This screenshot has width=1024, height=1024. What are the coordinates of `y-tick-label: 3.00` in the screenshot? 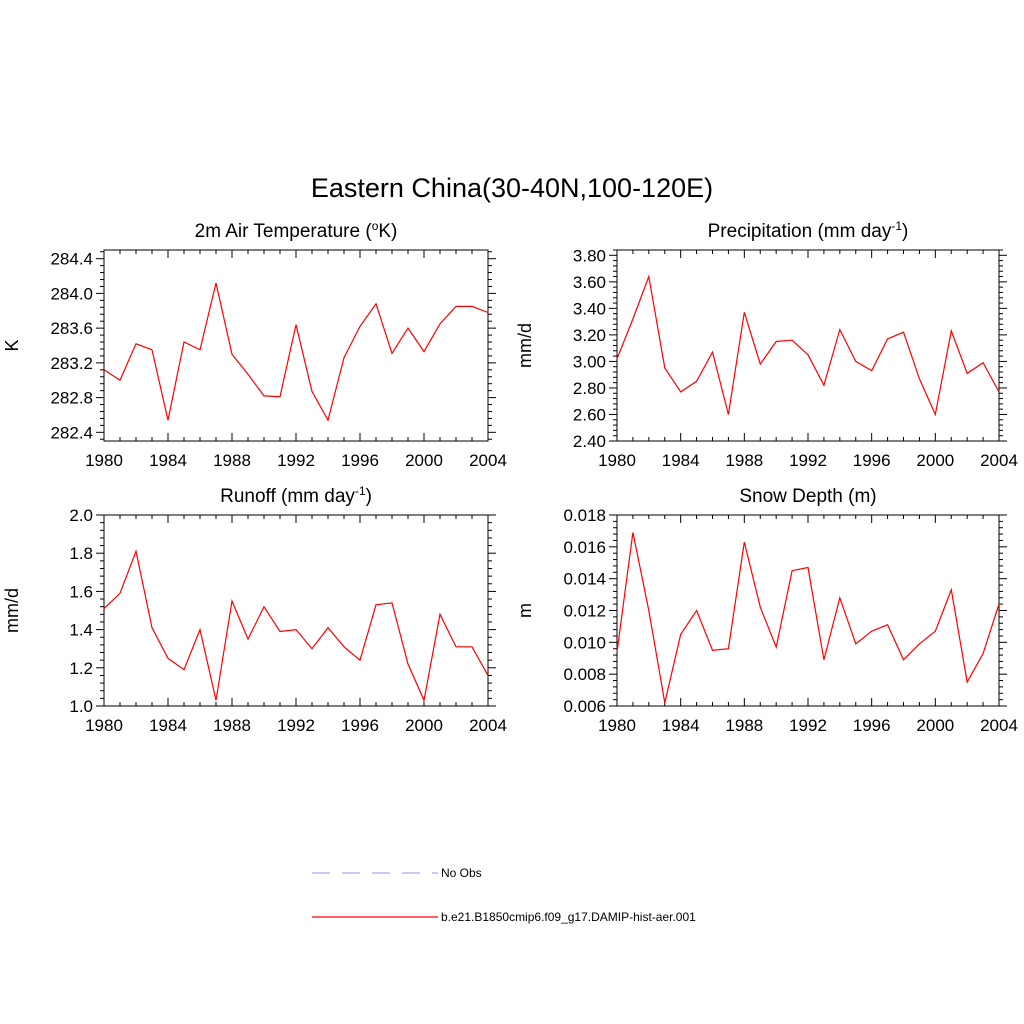 It's located at (589, 361).